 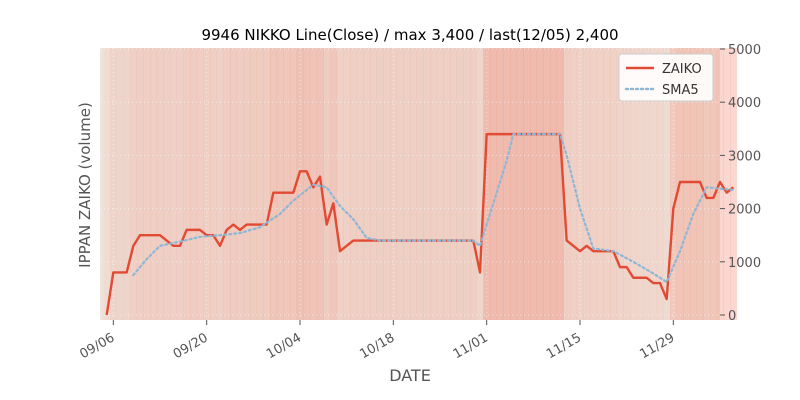 I want to click on y-tick-label: 0, so click(x=732, y=316).